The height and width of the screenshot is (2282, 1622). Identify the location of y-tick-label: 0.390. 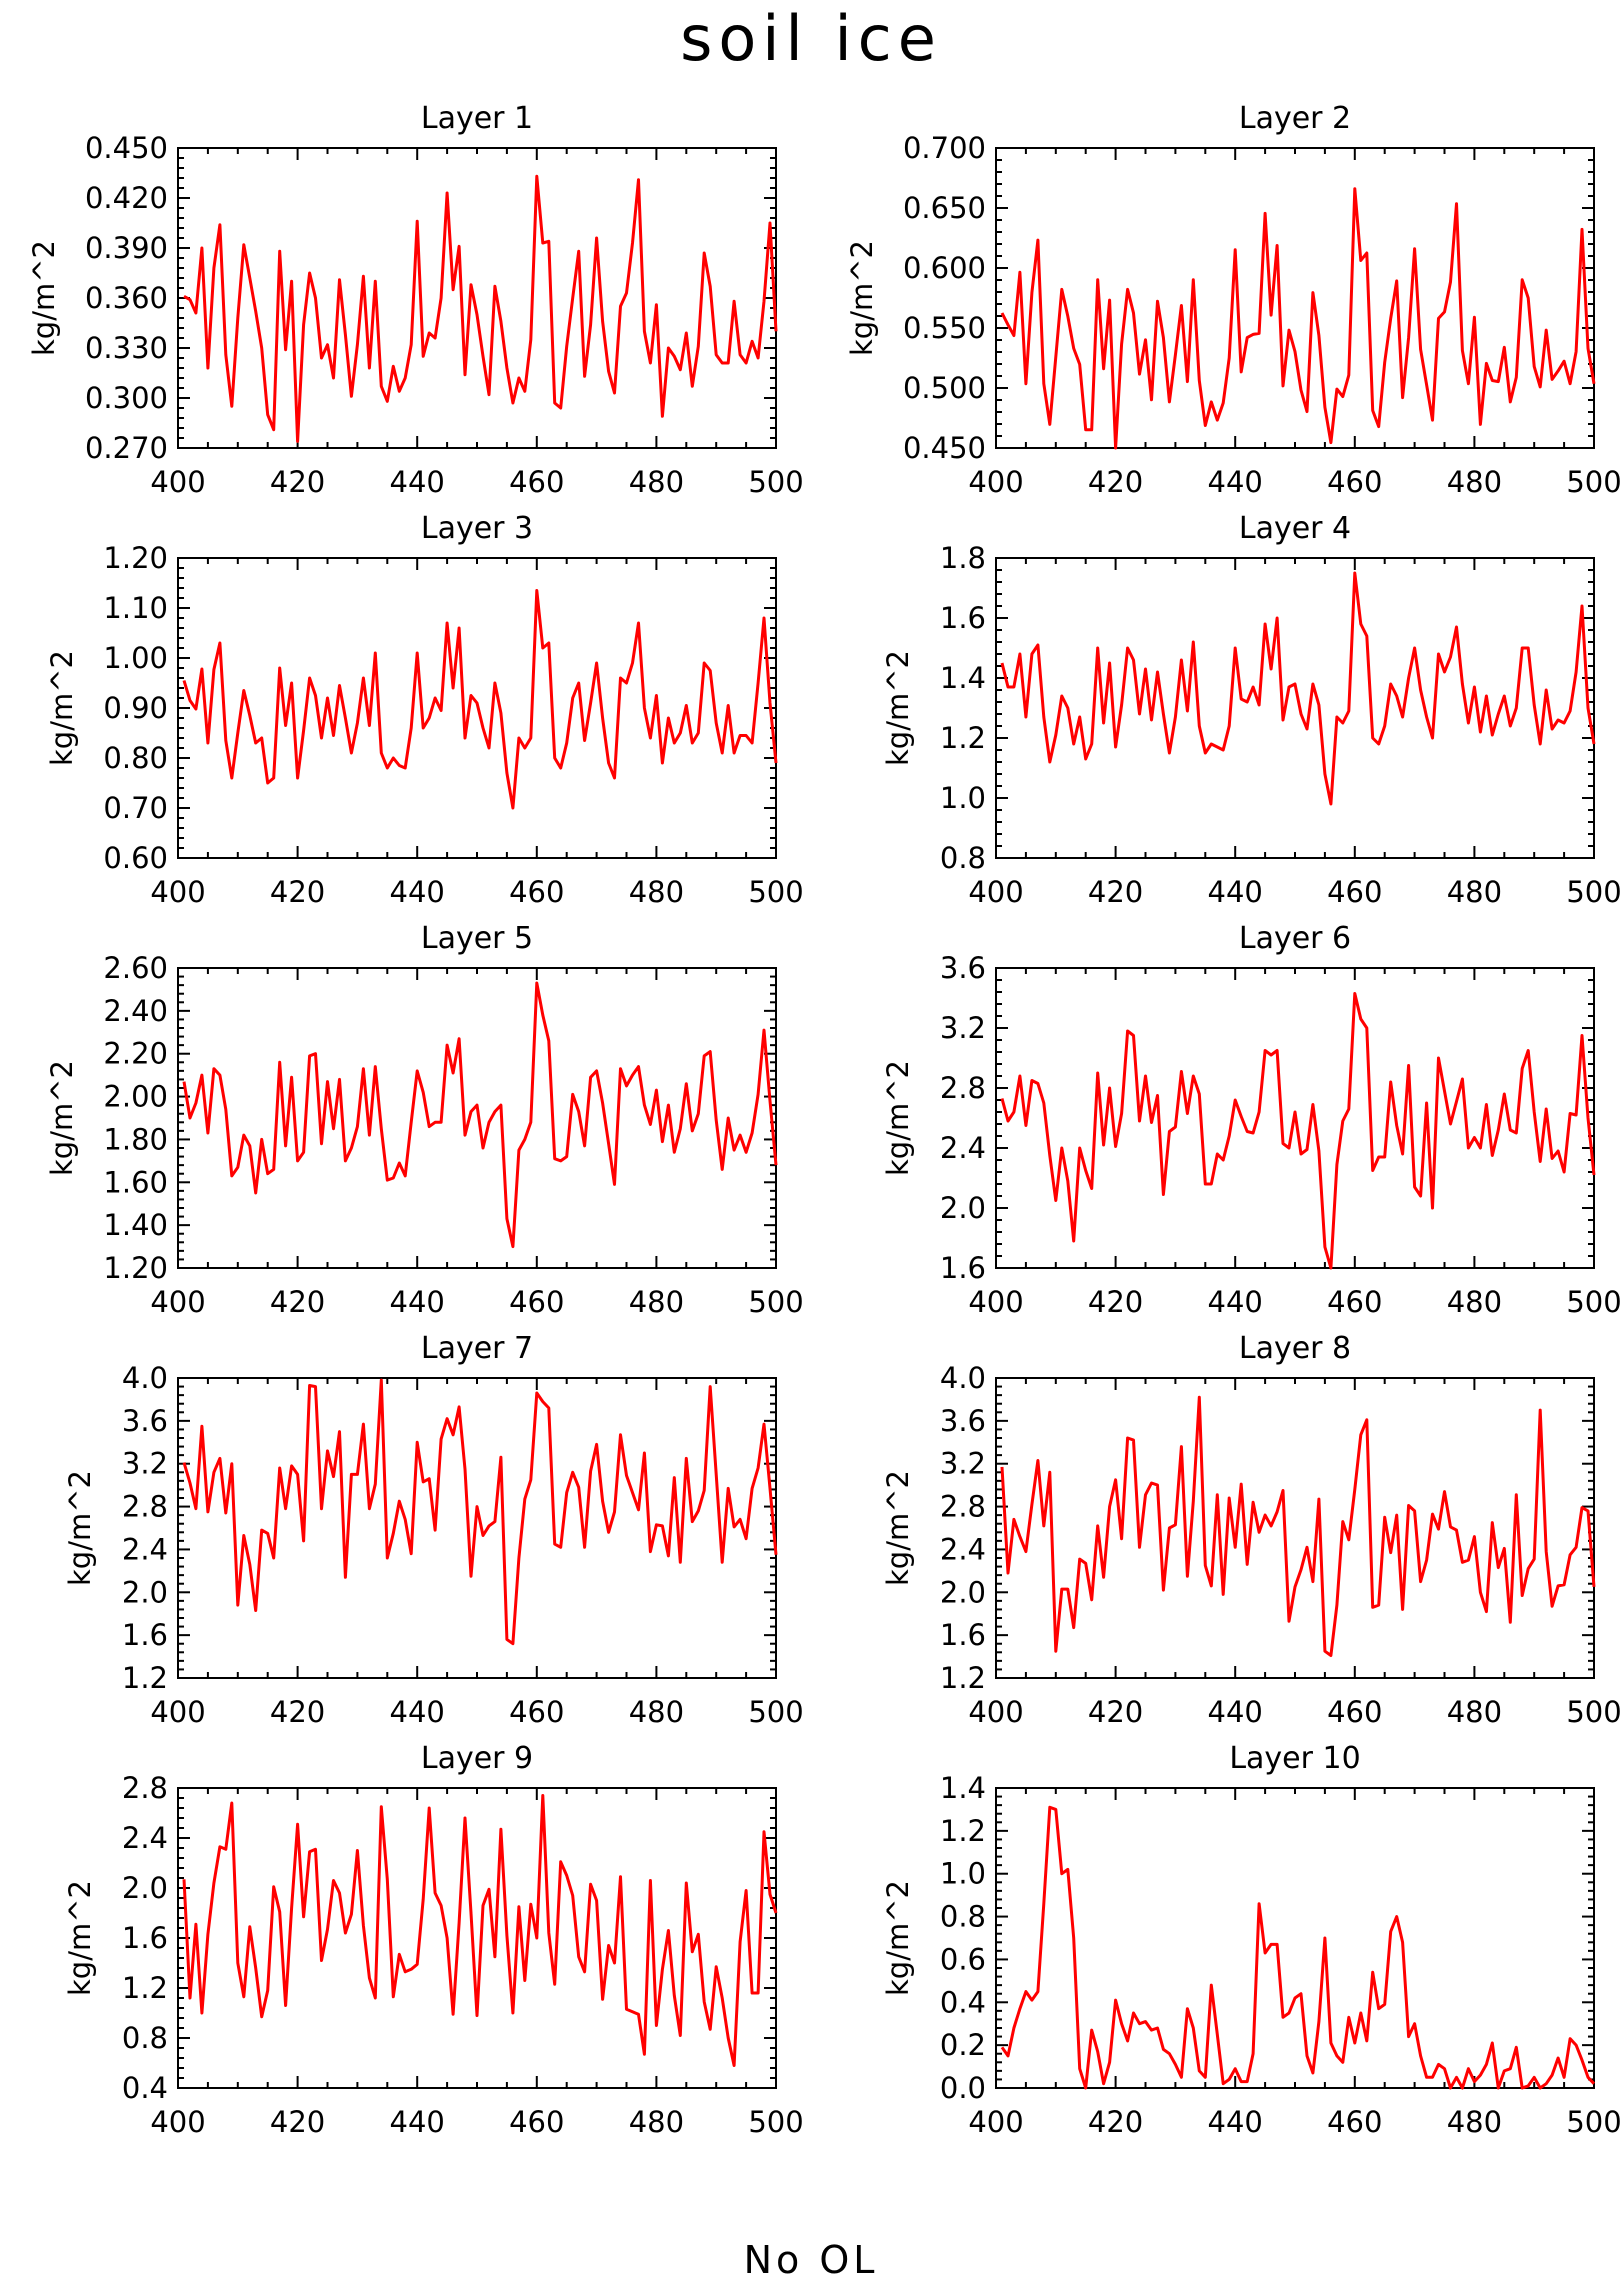
(126, 248).